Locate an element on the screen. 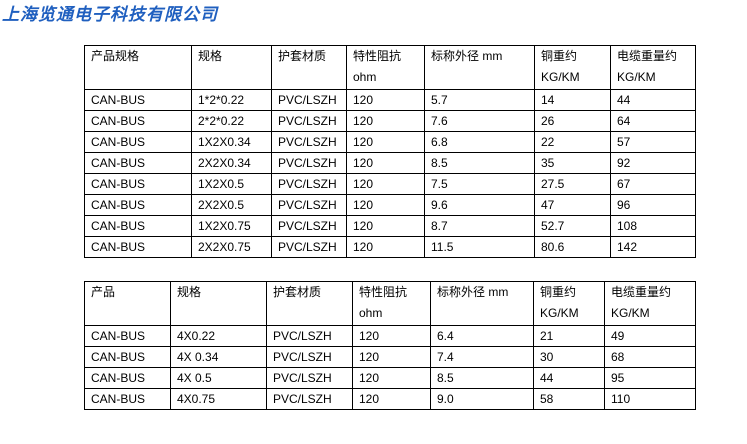  table-row: CAN-BUS 2*2*0.22 PVC/LSZH 120 7.6 26 64 is located at coordinates (390, 121).